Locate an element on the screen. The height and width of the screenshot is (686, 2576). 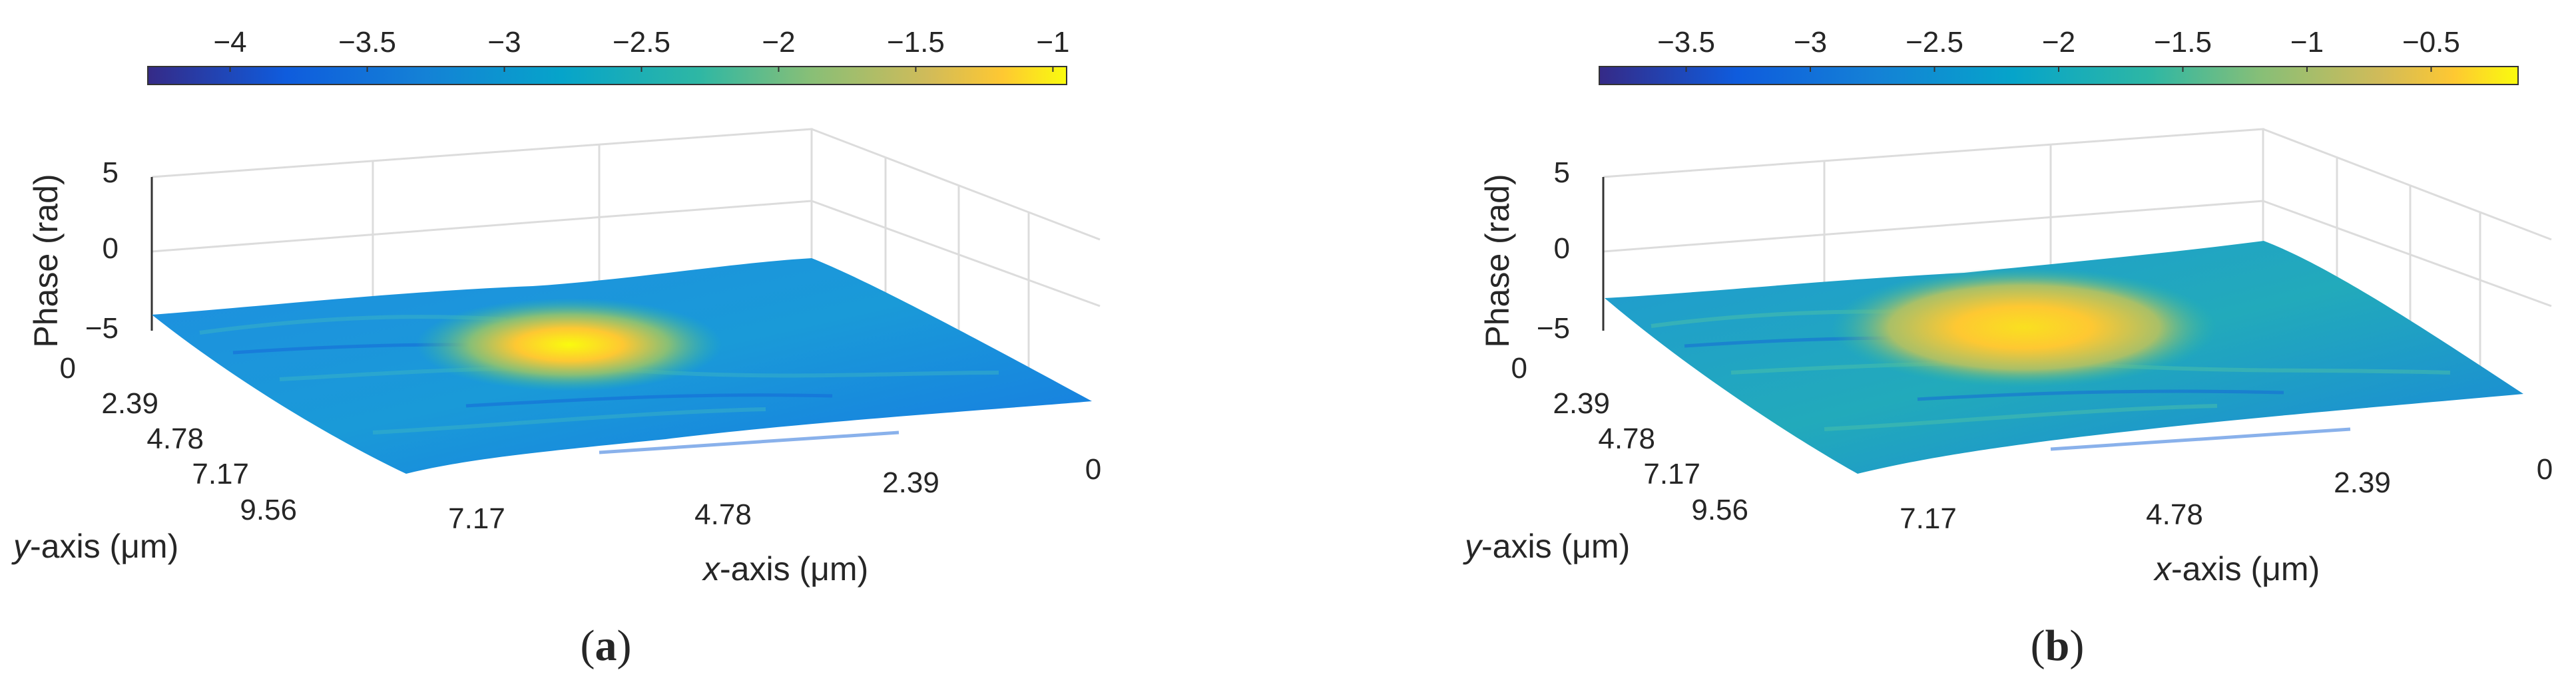
y-axis-label-b-text: -axis (μm) is located at coordinates (1556, 547).